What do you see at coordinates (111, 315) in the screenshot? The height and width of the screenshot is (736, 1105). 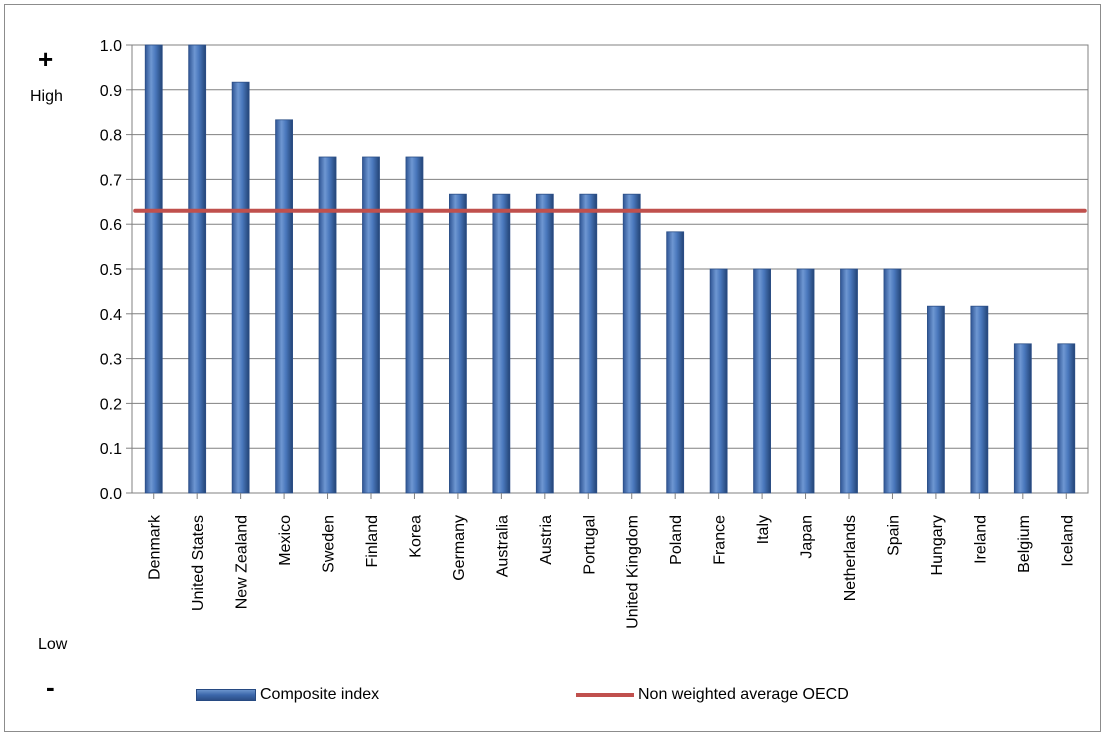 I see `y-tick-label: 0.4` at bounding box center [111, 315].